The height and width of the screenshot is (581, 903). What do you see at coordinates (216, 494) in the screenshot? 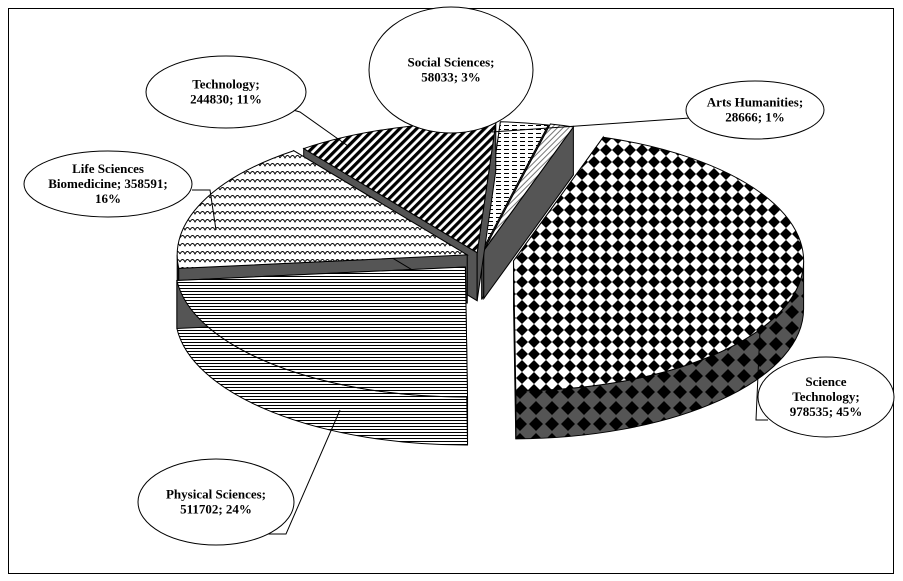
I see `label-text: Physical Sciences;` at bounding box center [216, 494].